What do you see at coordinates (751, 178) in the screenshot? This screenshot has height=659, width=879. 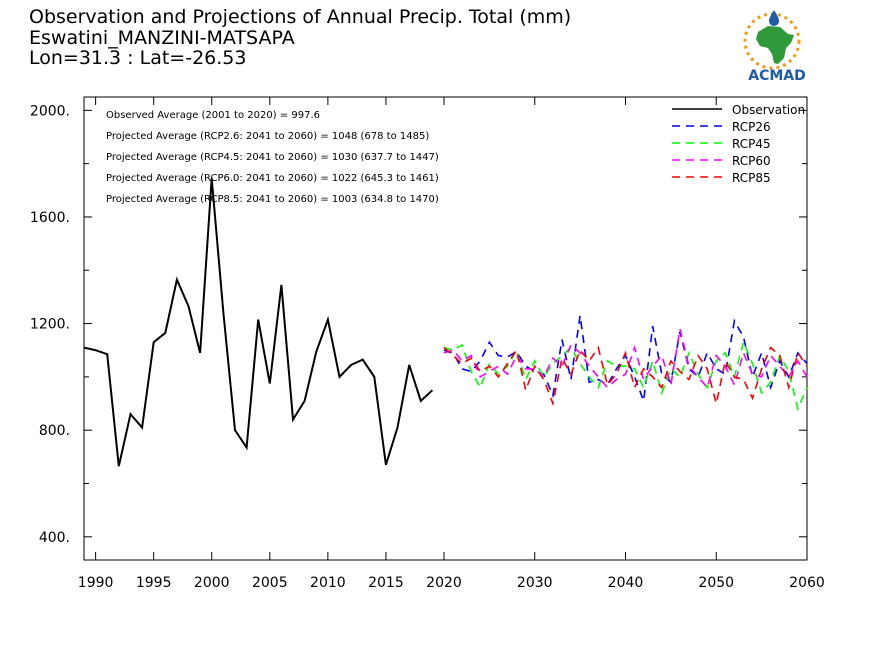 I see `legend-label-rcp85: RCP85` at bounding box center [751, 178].